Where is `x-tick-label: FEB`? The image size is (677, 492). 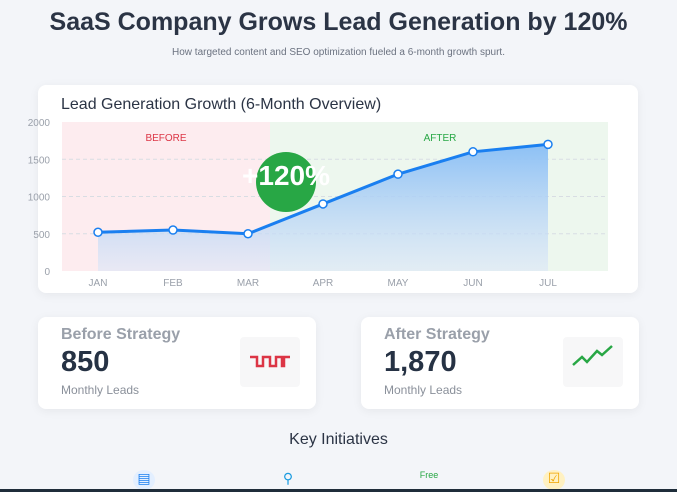 x-tick-label: FEB is located at coordinates (173, 283).